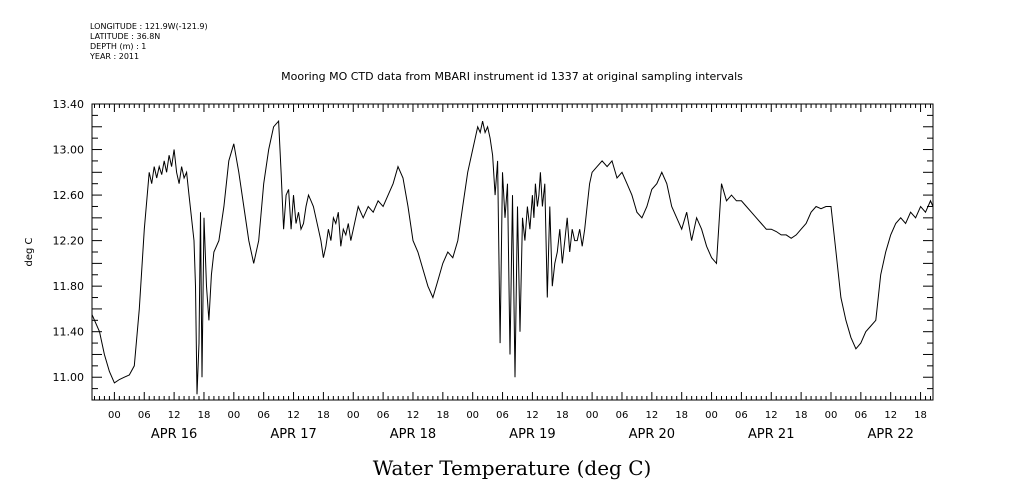  I want to click on x-day-label: APR 20, so click(652, 434).